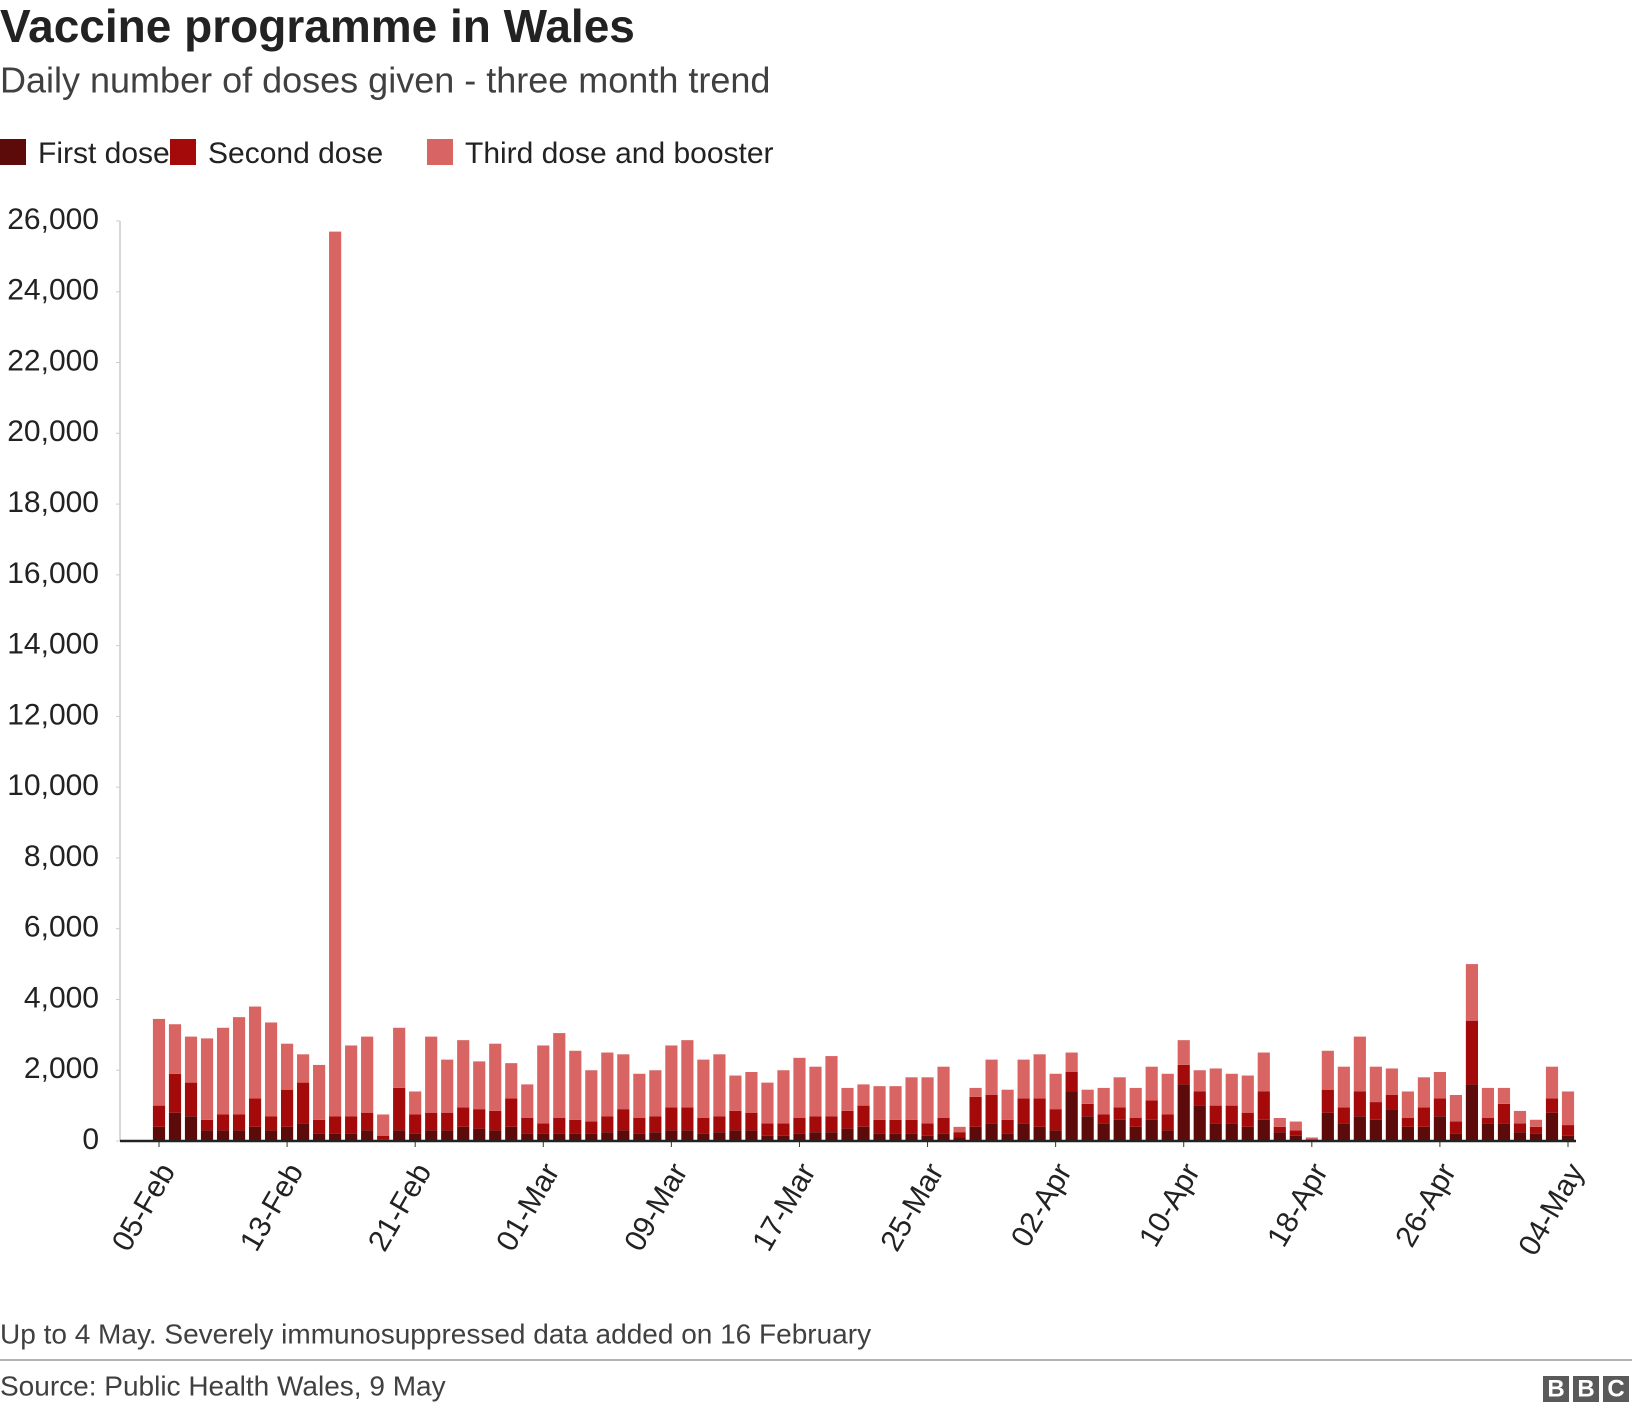 The width and height of the screenshot is (1632, 1414). Describe the element at coordinates (1426, 1205) in the screenshot. I see `x-tick-label: 26-Apr` at that location.